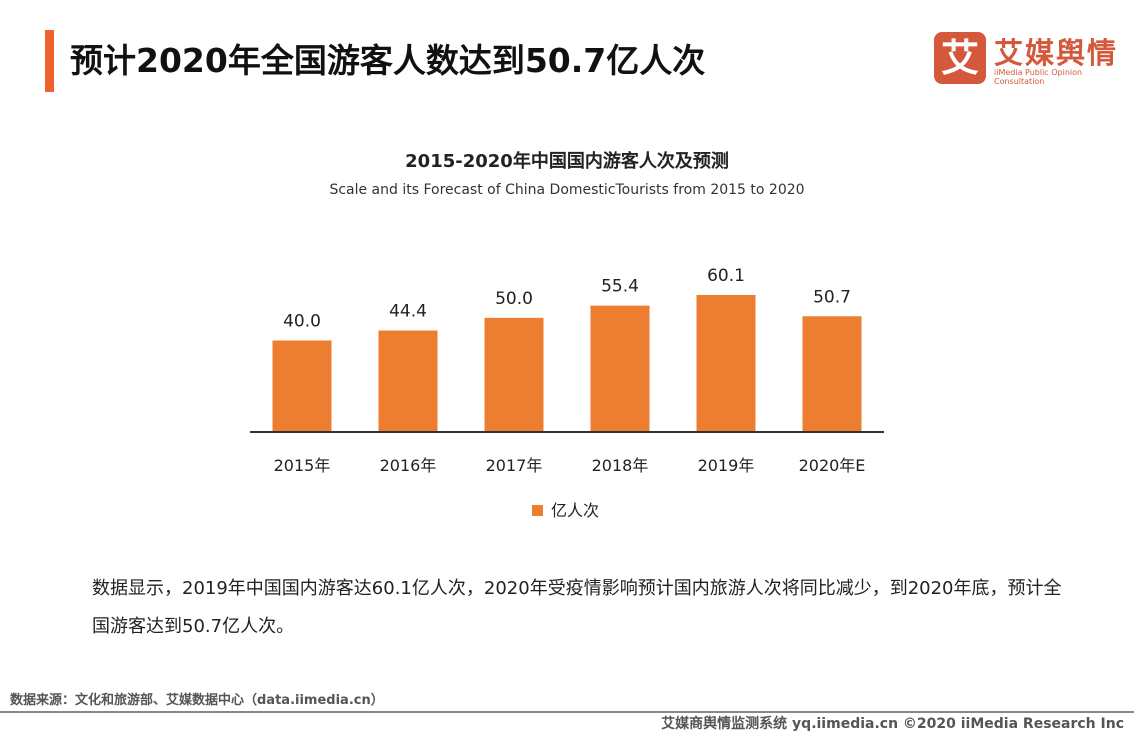 This screenshot has height=737, width=1134. Describe the element at coordinates (49, 61) in the screenshot. I see `title-accent-bar` at that location.